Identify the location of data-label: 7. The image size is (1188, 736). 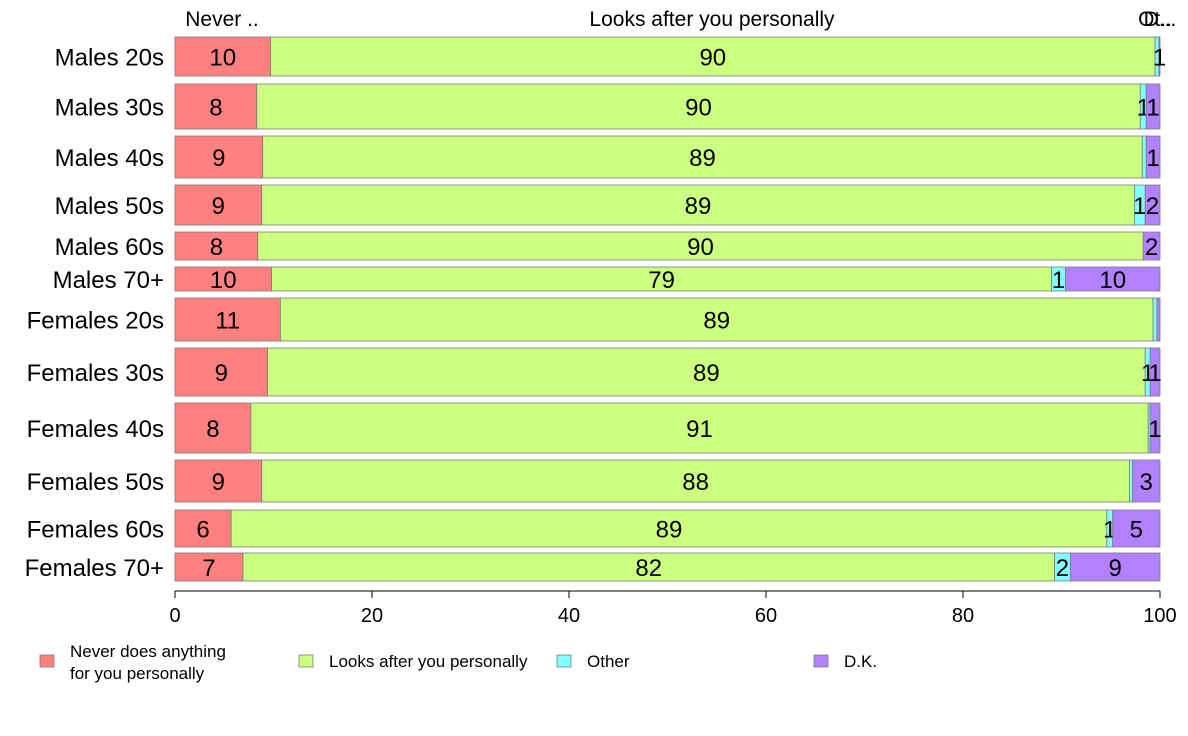
(208, 568).